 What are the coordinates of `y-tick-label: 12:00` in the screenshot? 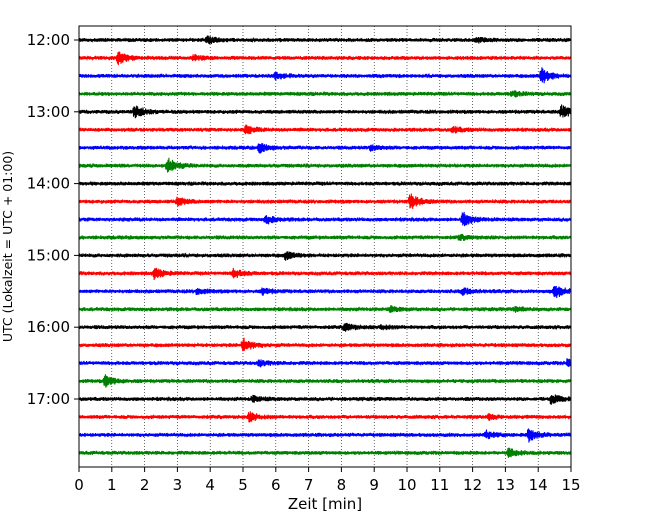 It's located at (48, 40).